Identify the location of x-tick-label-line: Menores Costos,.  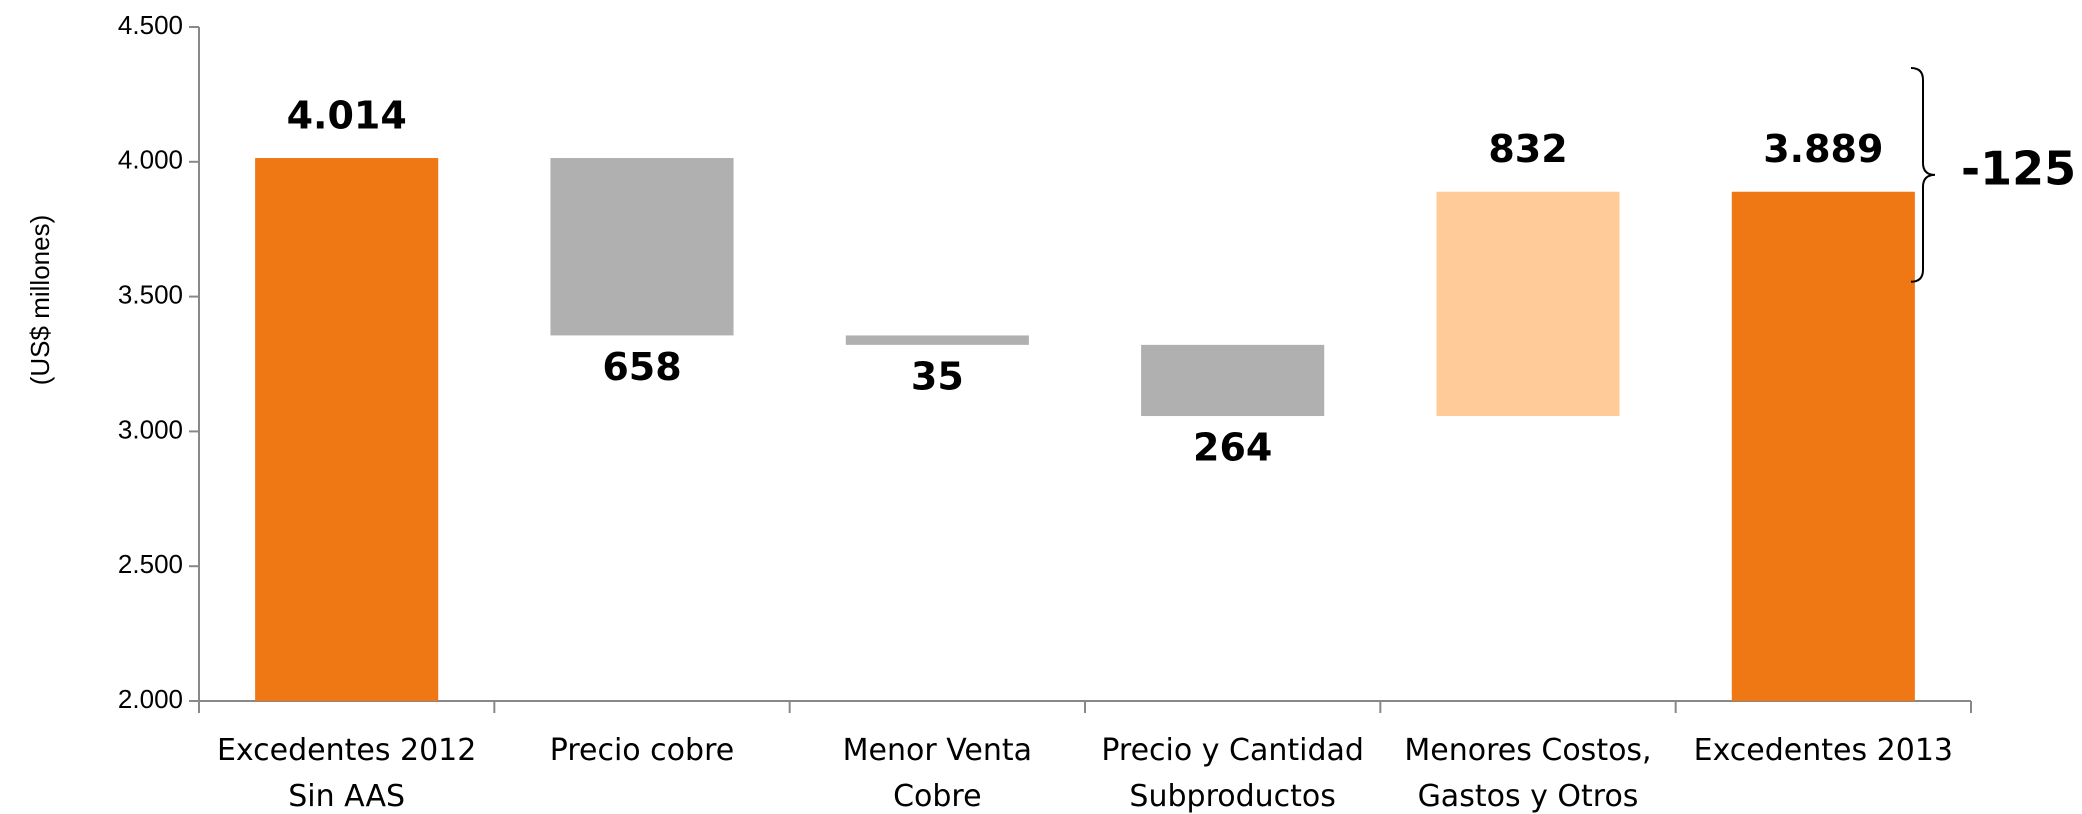
(1527, 750).